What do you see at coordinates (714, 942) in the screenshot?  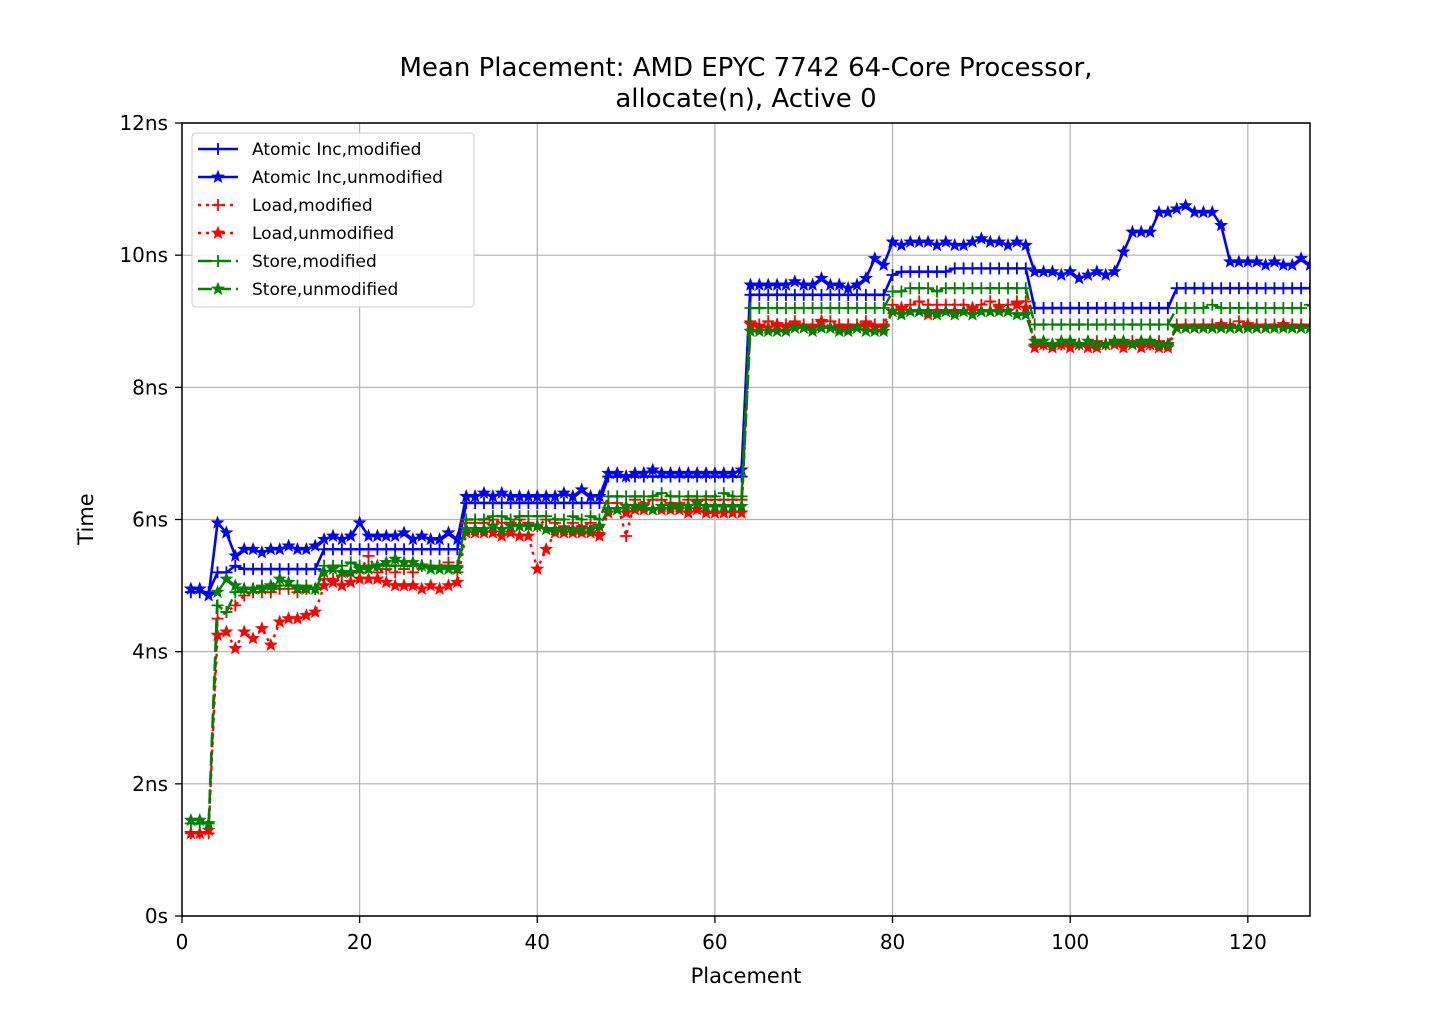 I see `x-tick-label: 60` at bounding box center [714, 942].